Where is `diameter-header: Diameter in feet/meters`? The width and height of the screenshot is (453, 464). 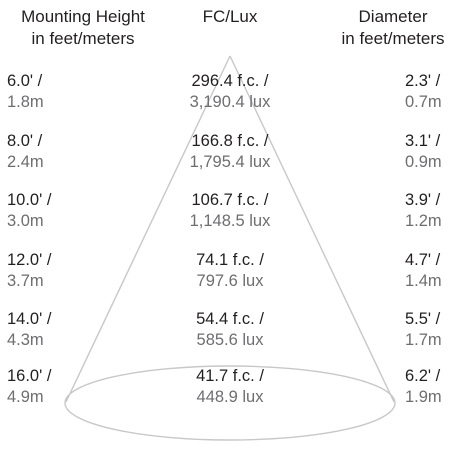
diameter-header: Diameter in feet/meters is located at coordinates (385, 28).